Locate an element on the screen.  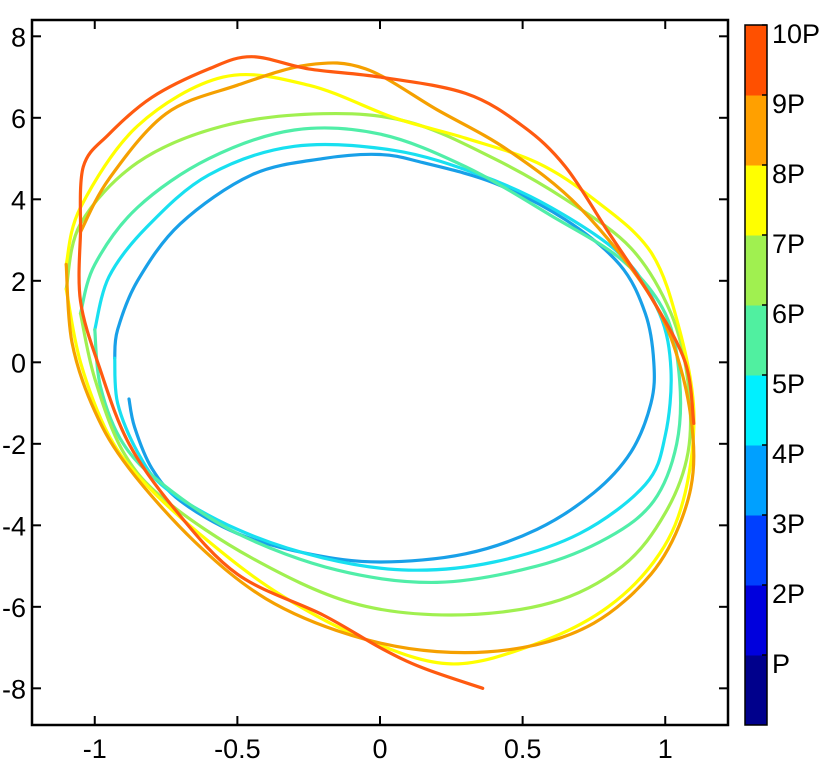
x-tick-label: 1 is located at coordinates (665, 749).